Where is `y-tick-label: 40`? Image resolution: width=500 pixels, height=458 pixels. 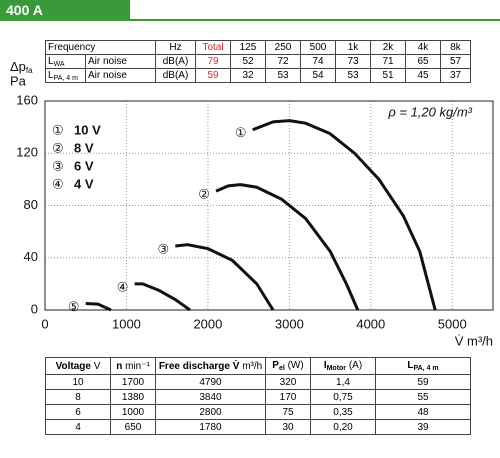
y-tick-label: 40 is located at coordinates (31, 256).